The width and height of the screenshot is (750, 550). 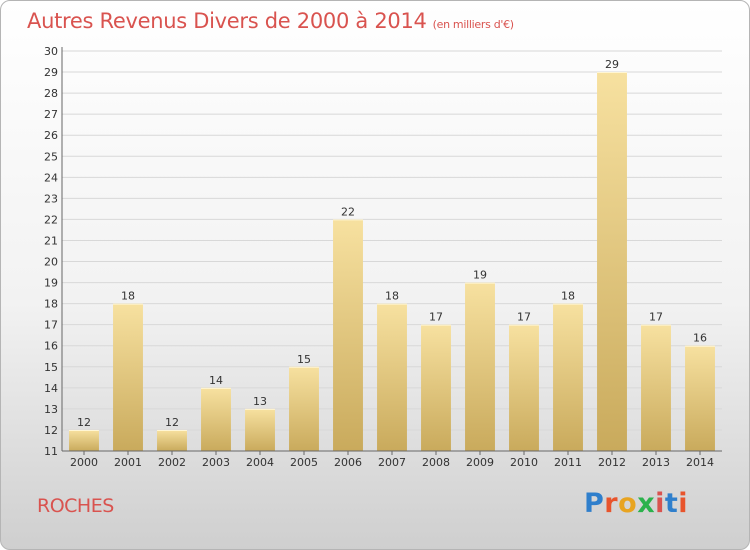 I want to click on x-tick-label: 2008, so click(x=436, y=462).